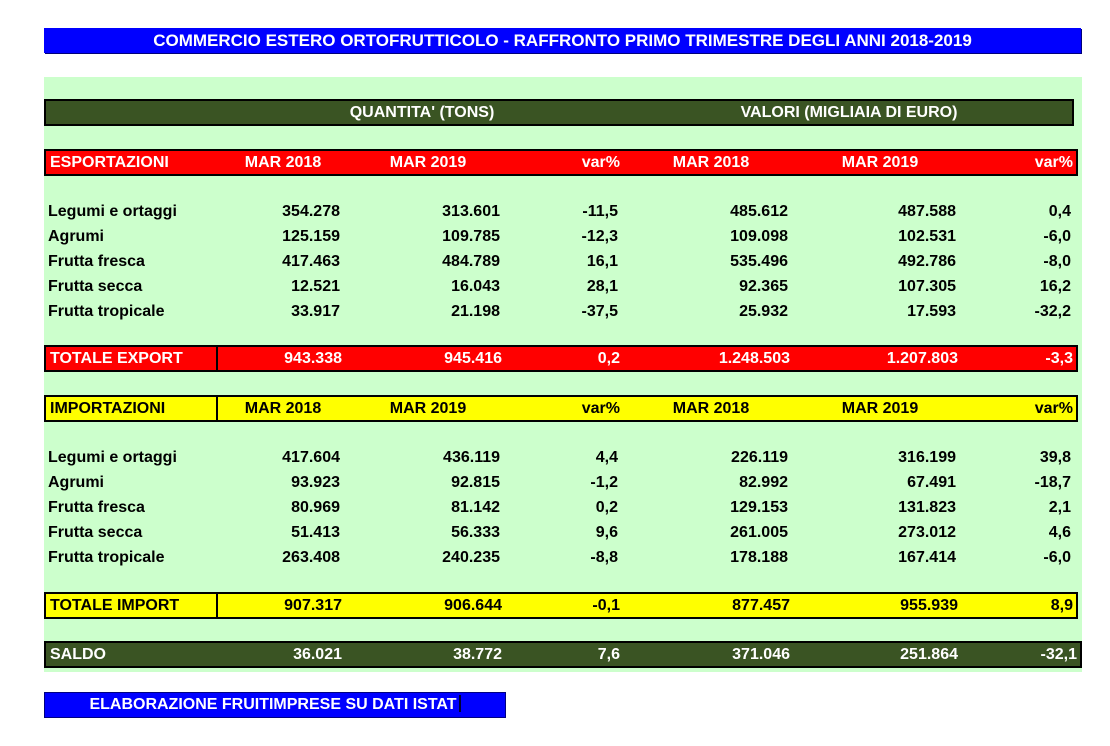  Describe the element at coordinates (109, 162) in the screenshot. I see `export-section-label: ESPORTAZIONI` at that location.